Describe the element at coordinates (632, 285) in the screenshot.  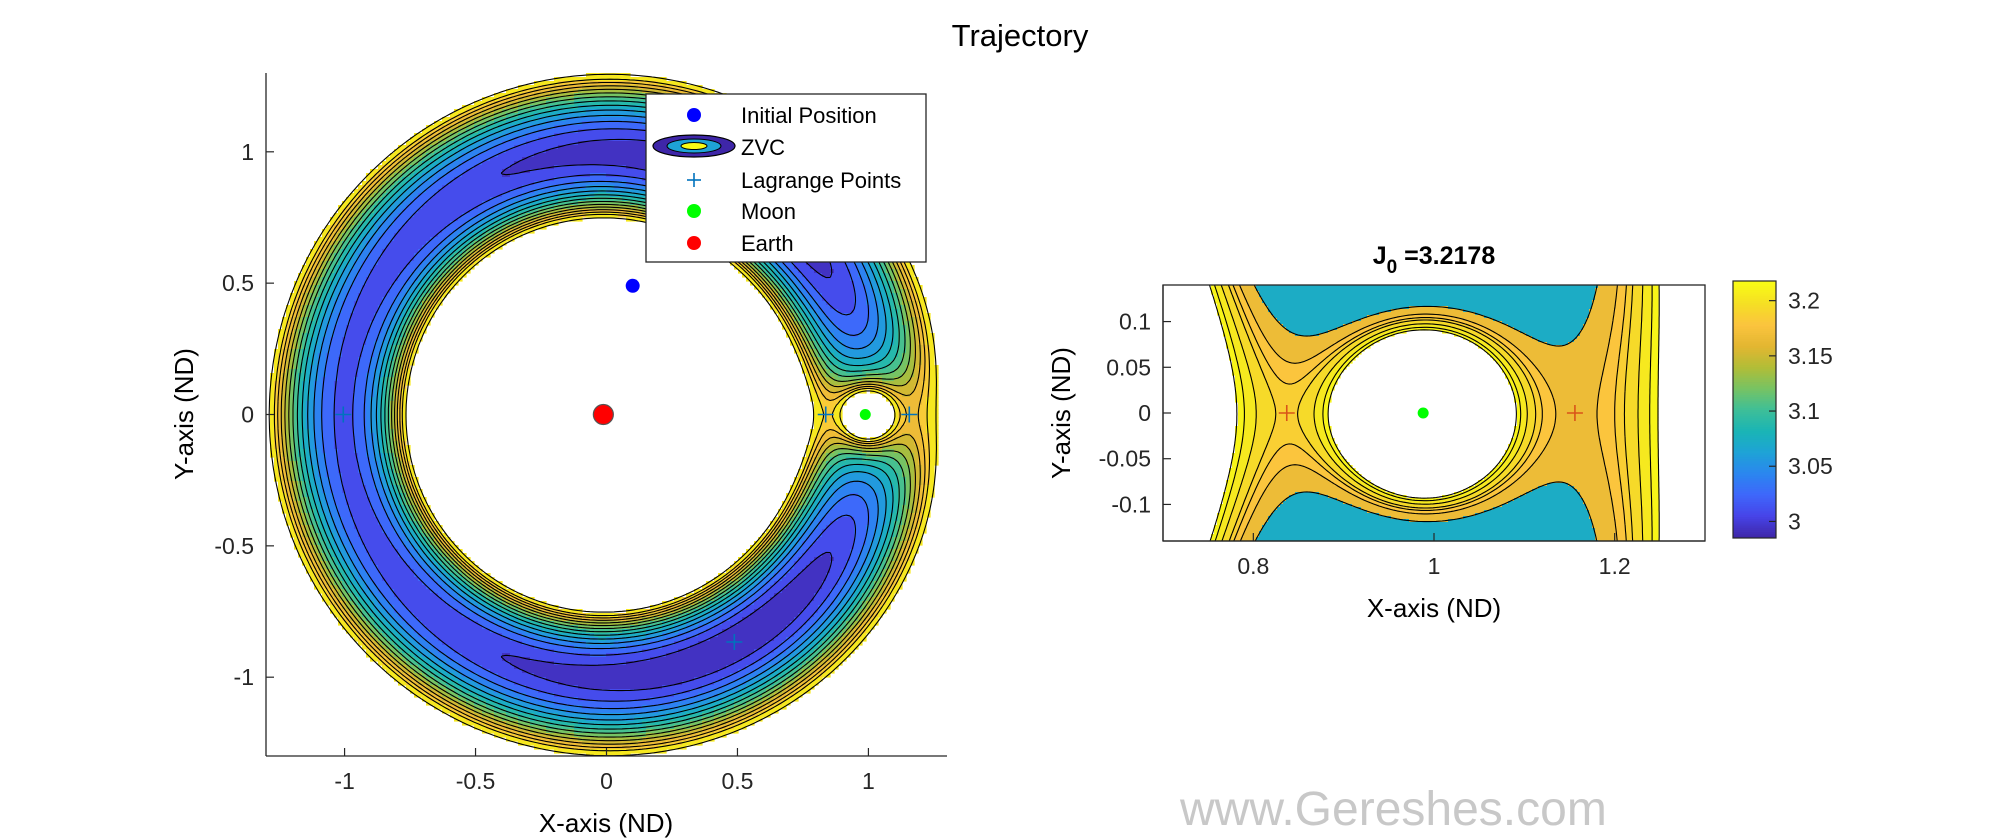
I see `marker-initial-position` at that location.